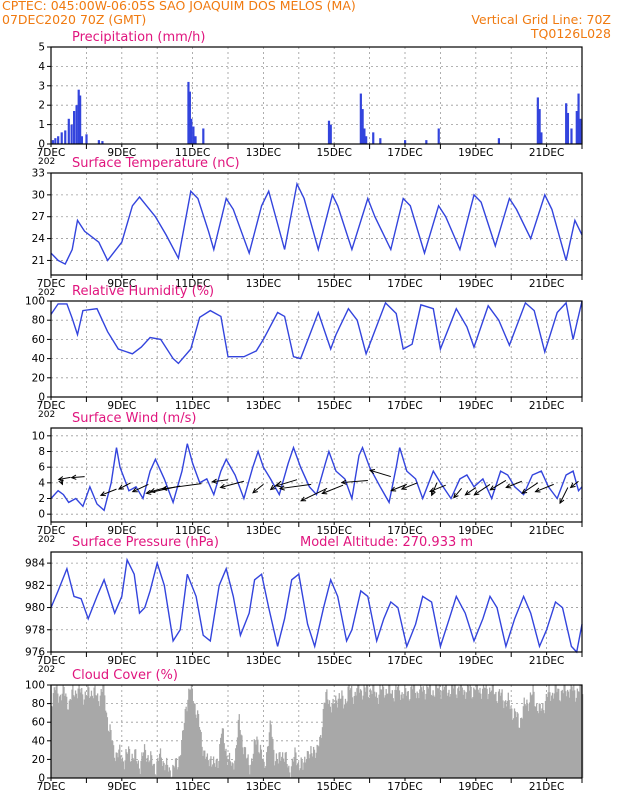 The width and height of the screenshot is (618, 800). I want to click on temperature-frame, so click(316, 224).